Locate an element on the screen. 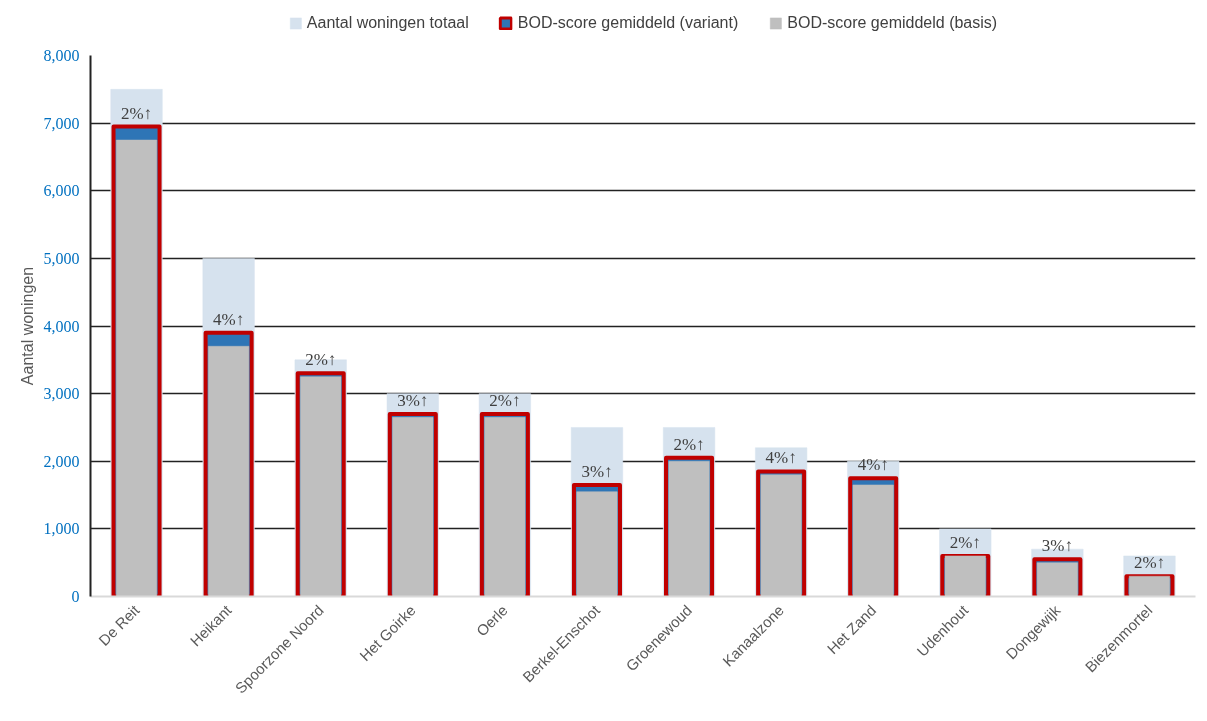 This screenshot has height=721, width=1207. legend-label: Aantal woningen totaal is located at coordinates (387, 22).